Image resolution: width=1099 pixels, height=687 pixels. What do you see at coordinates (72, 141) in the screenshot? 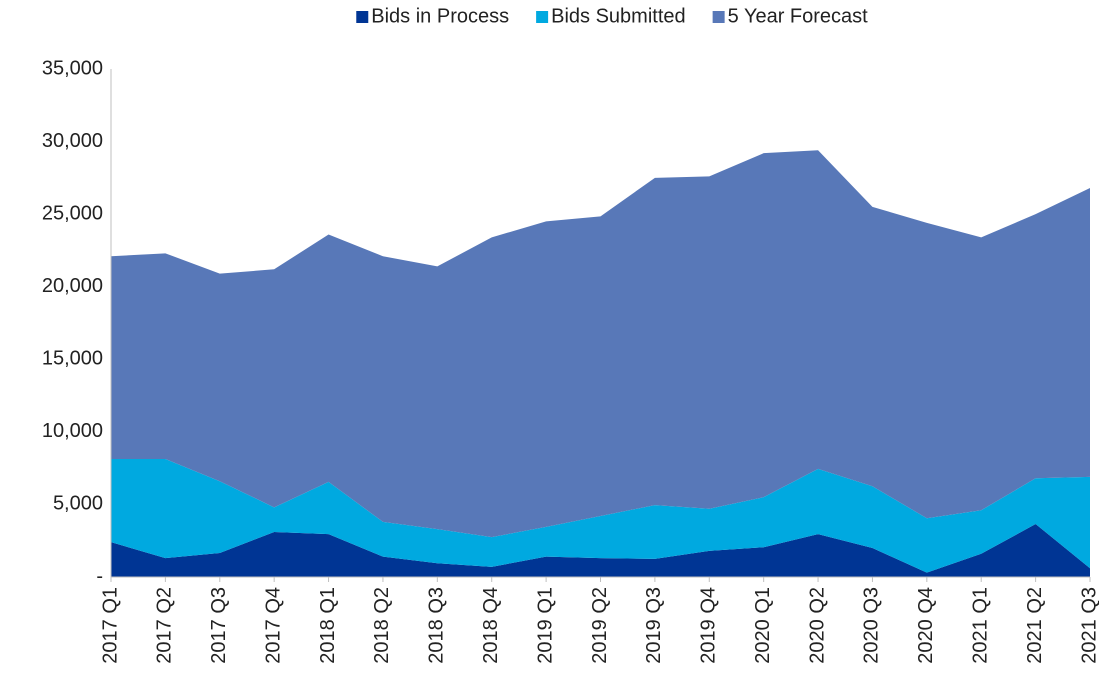
I see `y-tick-label: 30,000` at bounding box center [72, 141].